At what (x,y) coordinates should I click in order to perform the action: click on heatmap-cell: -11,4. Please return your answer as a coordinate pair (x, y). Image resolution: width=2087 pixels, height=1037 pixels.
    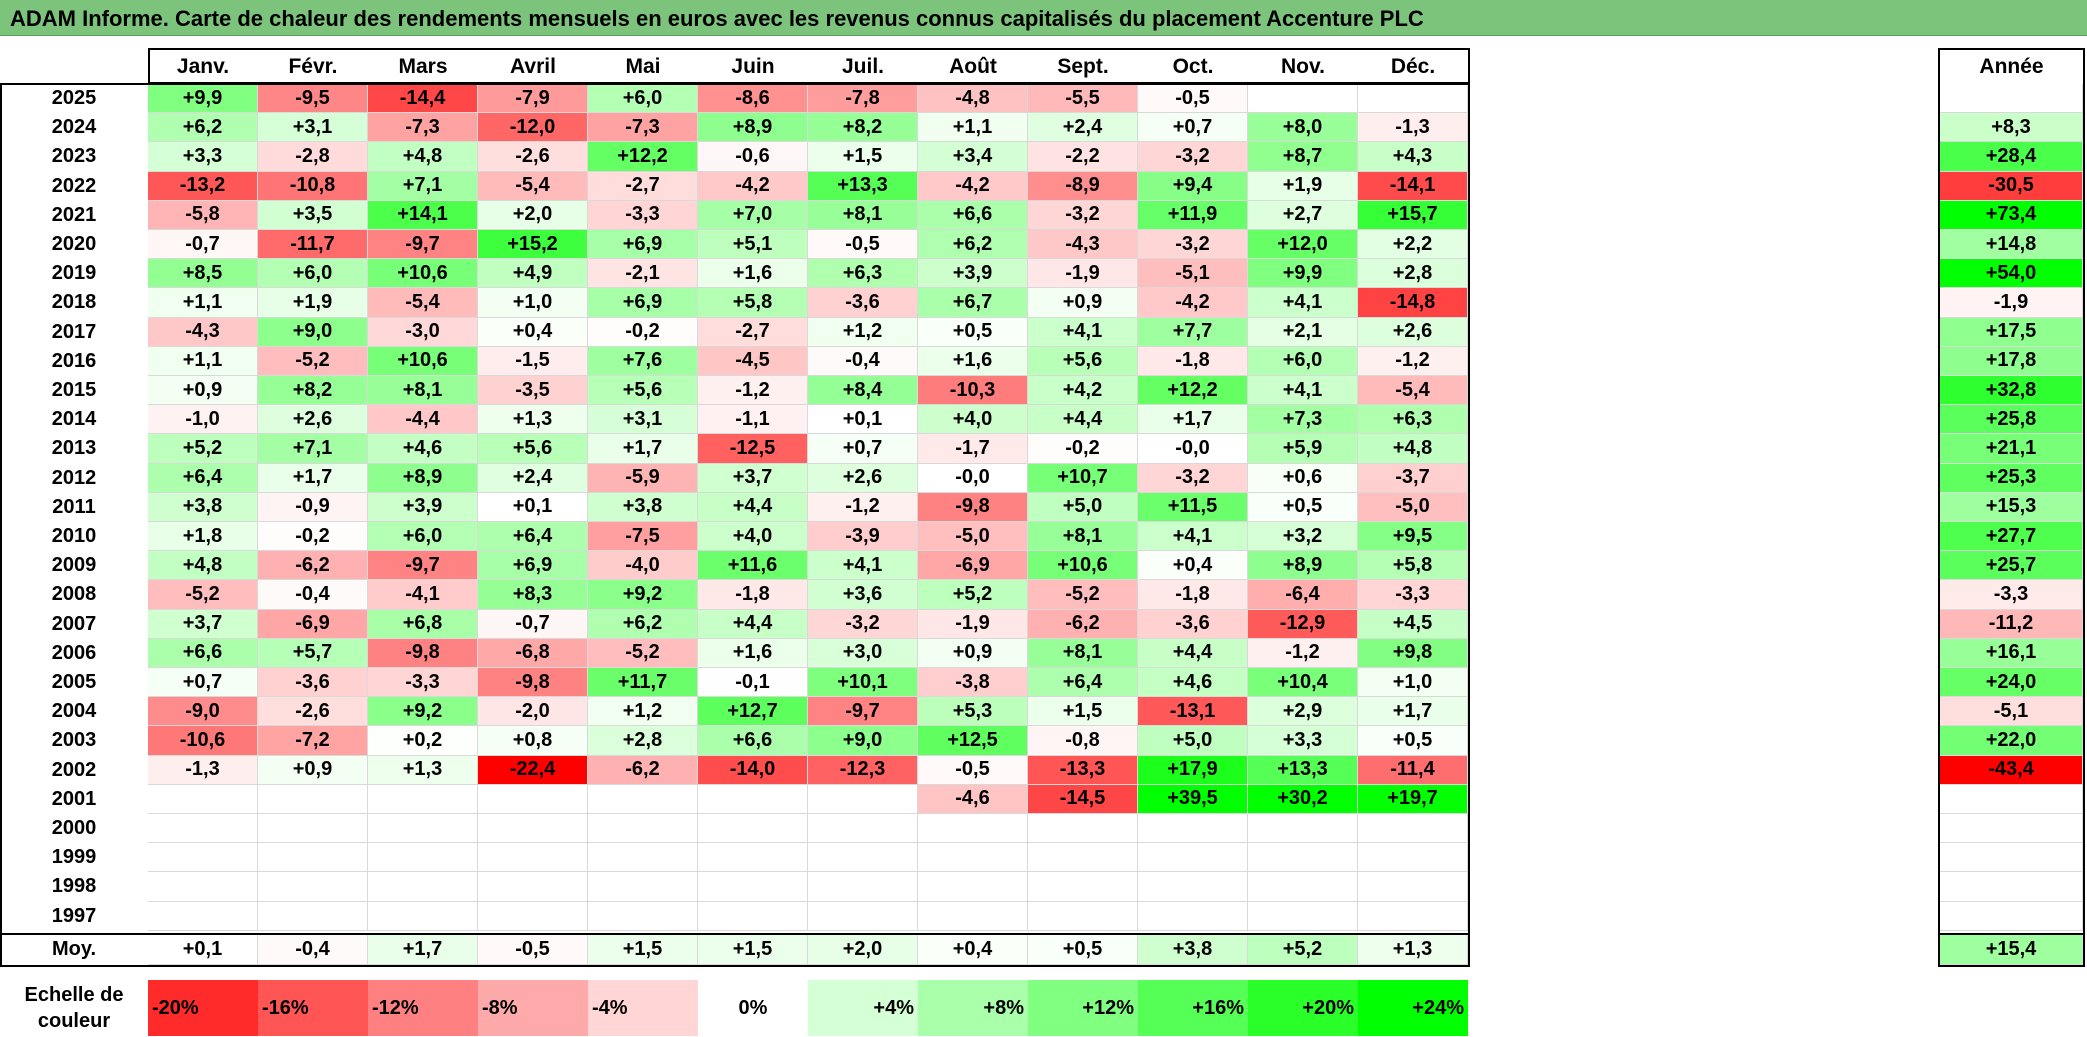
    Looking at the image, I should click on (1413, 770).